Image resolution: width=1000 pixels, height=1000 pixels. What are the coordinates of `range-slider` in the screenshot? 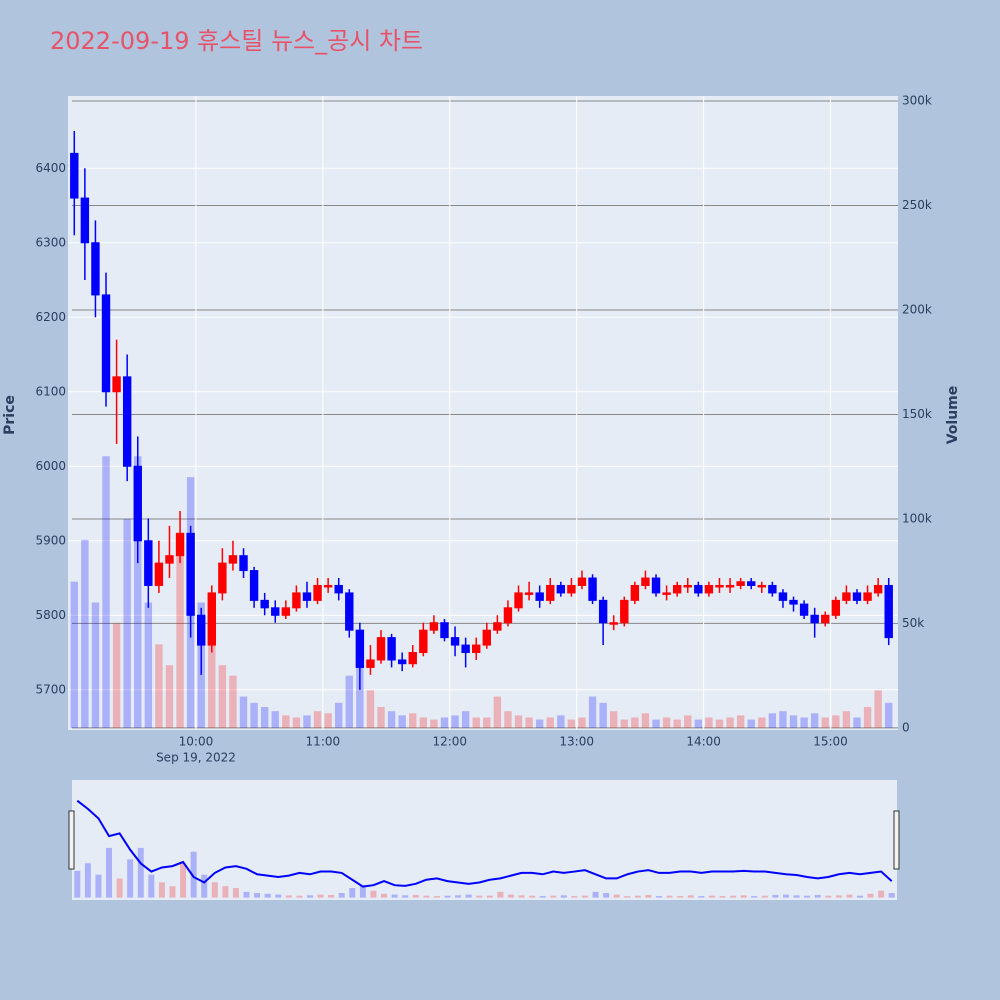 It's located at (484, 840).